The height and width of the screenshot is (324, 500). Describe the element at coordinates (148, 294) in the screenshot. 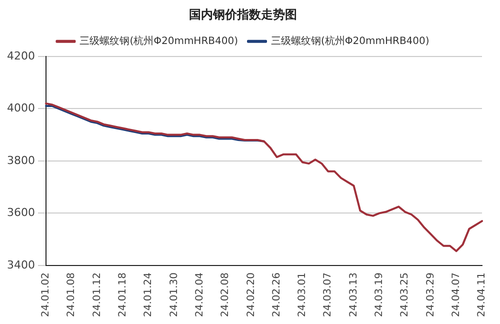

I see `x-tick-label: 24.01.24` at that location.